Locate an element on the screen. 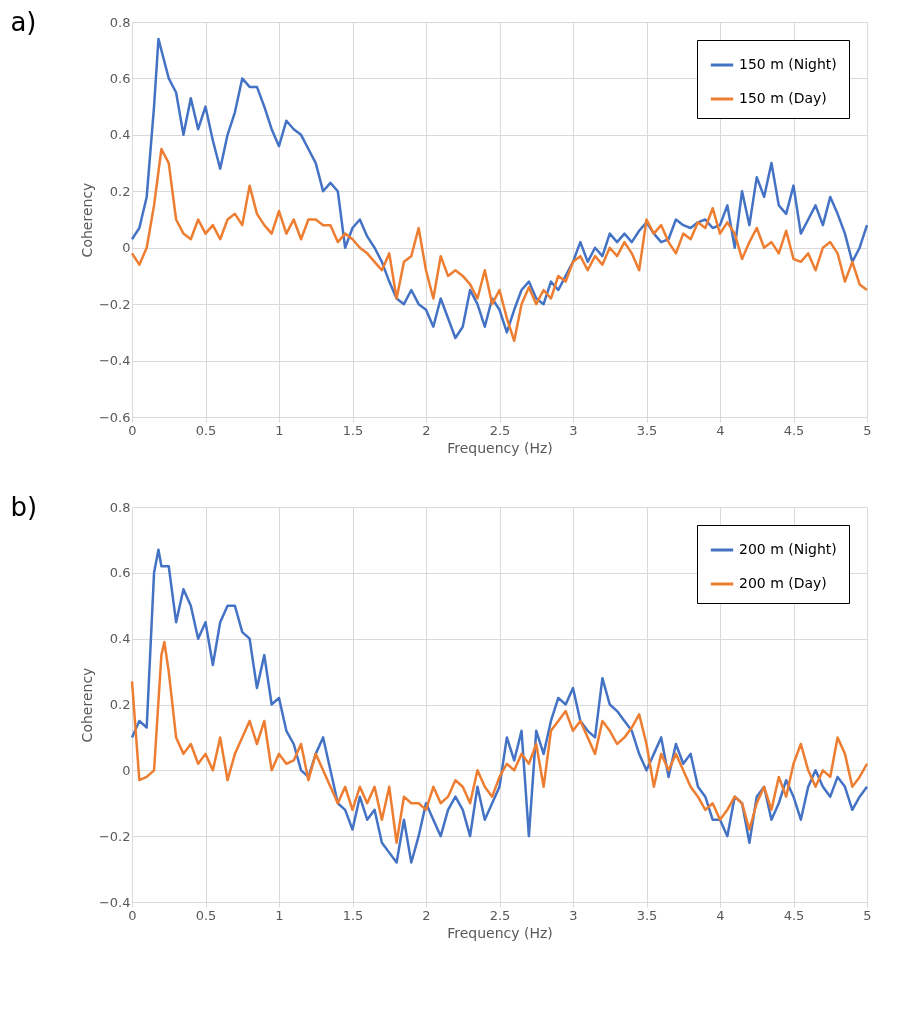  legend-label: 200 m (Day) is located at coordinates (783, 583).